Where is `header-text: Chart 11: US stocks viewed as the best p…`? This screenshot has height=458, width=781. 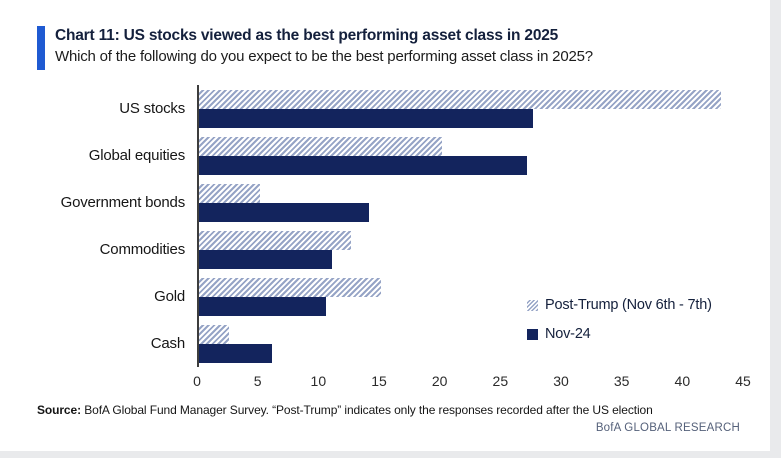 header-text: Chart 11: US stocks viewed as the best p… is located at coordinates (324, 48).